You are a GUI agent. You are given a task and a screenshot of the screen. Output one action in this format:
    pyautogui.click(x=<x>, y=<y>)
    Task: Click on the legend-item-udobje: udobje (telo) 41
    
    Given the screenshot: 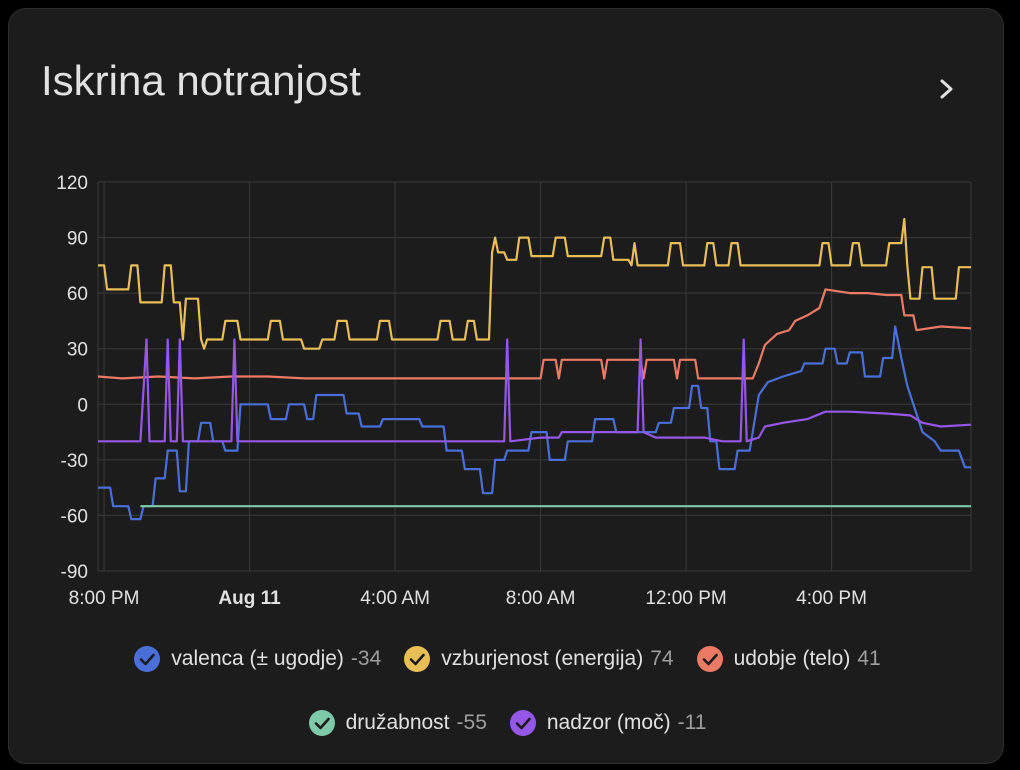 What is the action you would take?
    pyautogui.click(x=788, y=659)
    